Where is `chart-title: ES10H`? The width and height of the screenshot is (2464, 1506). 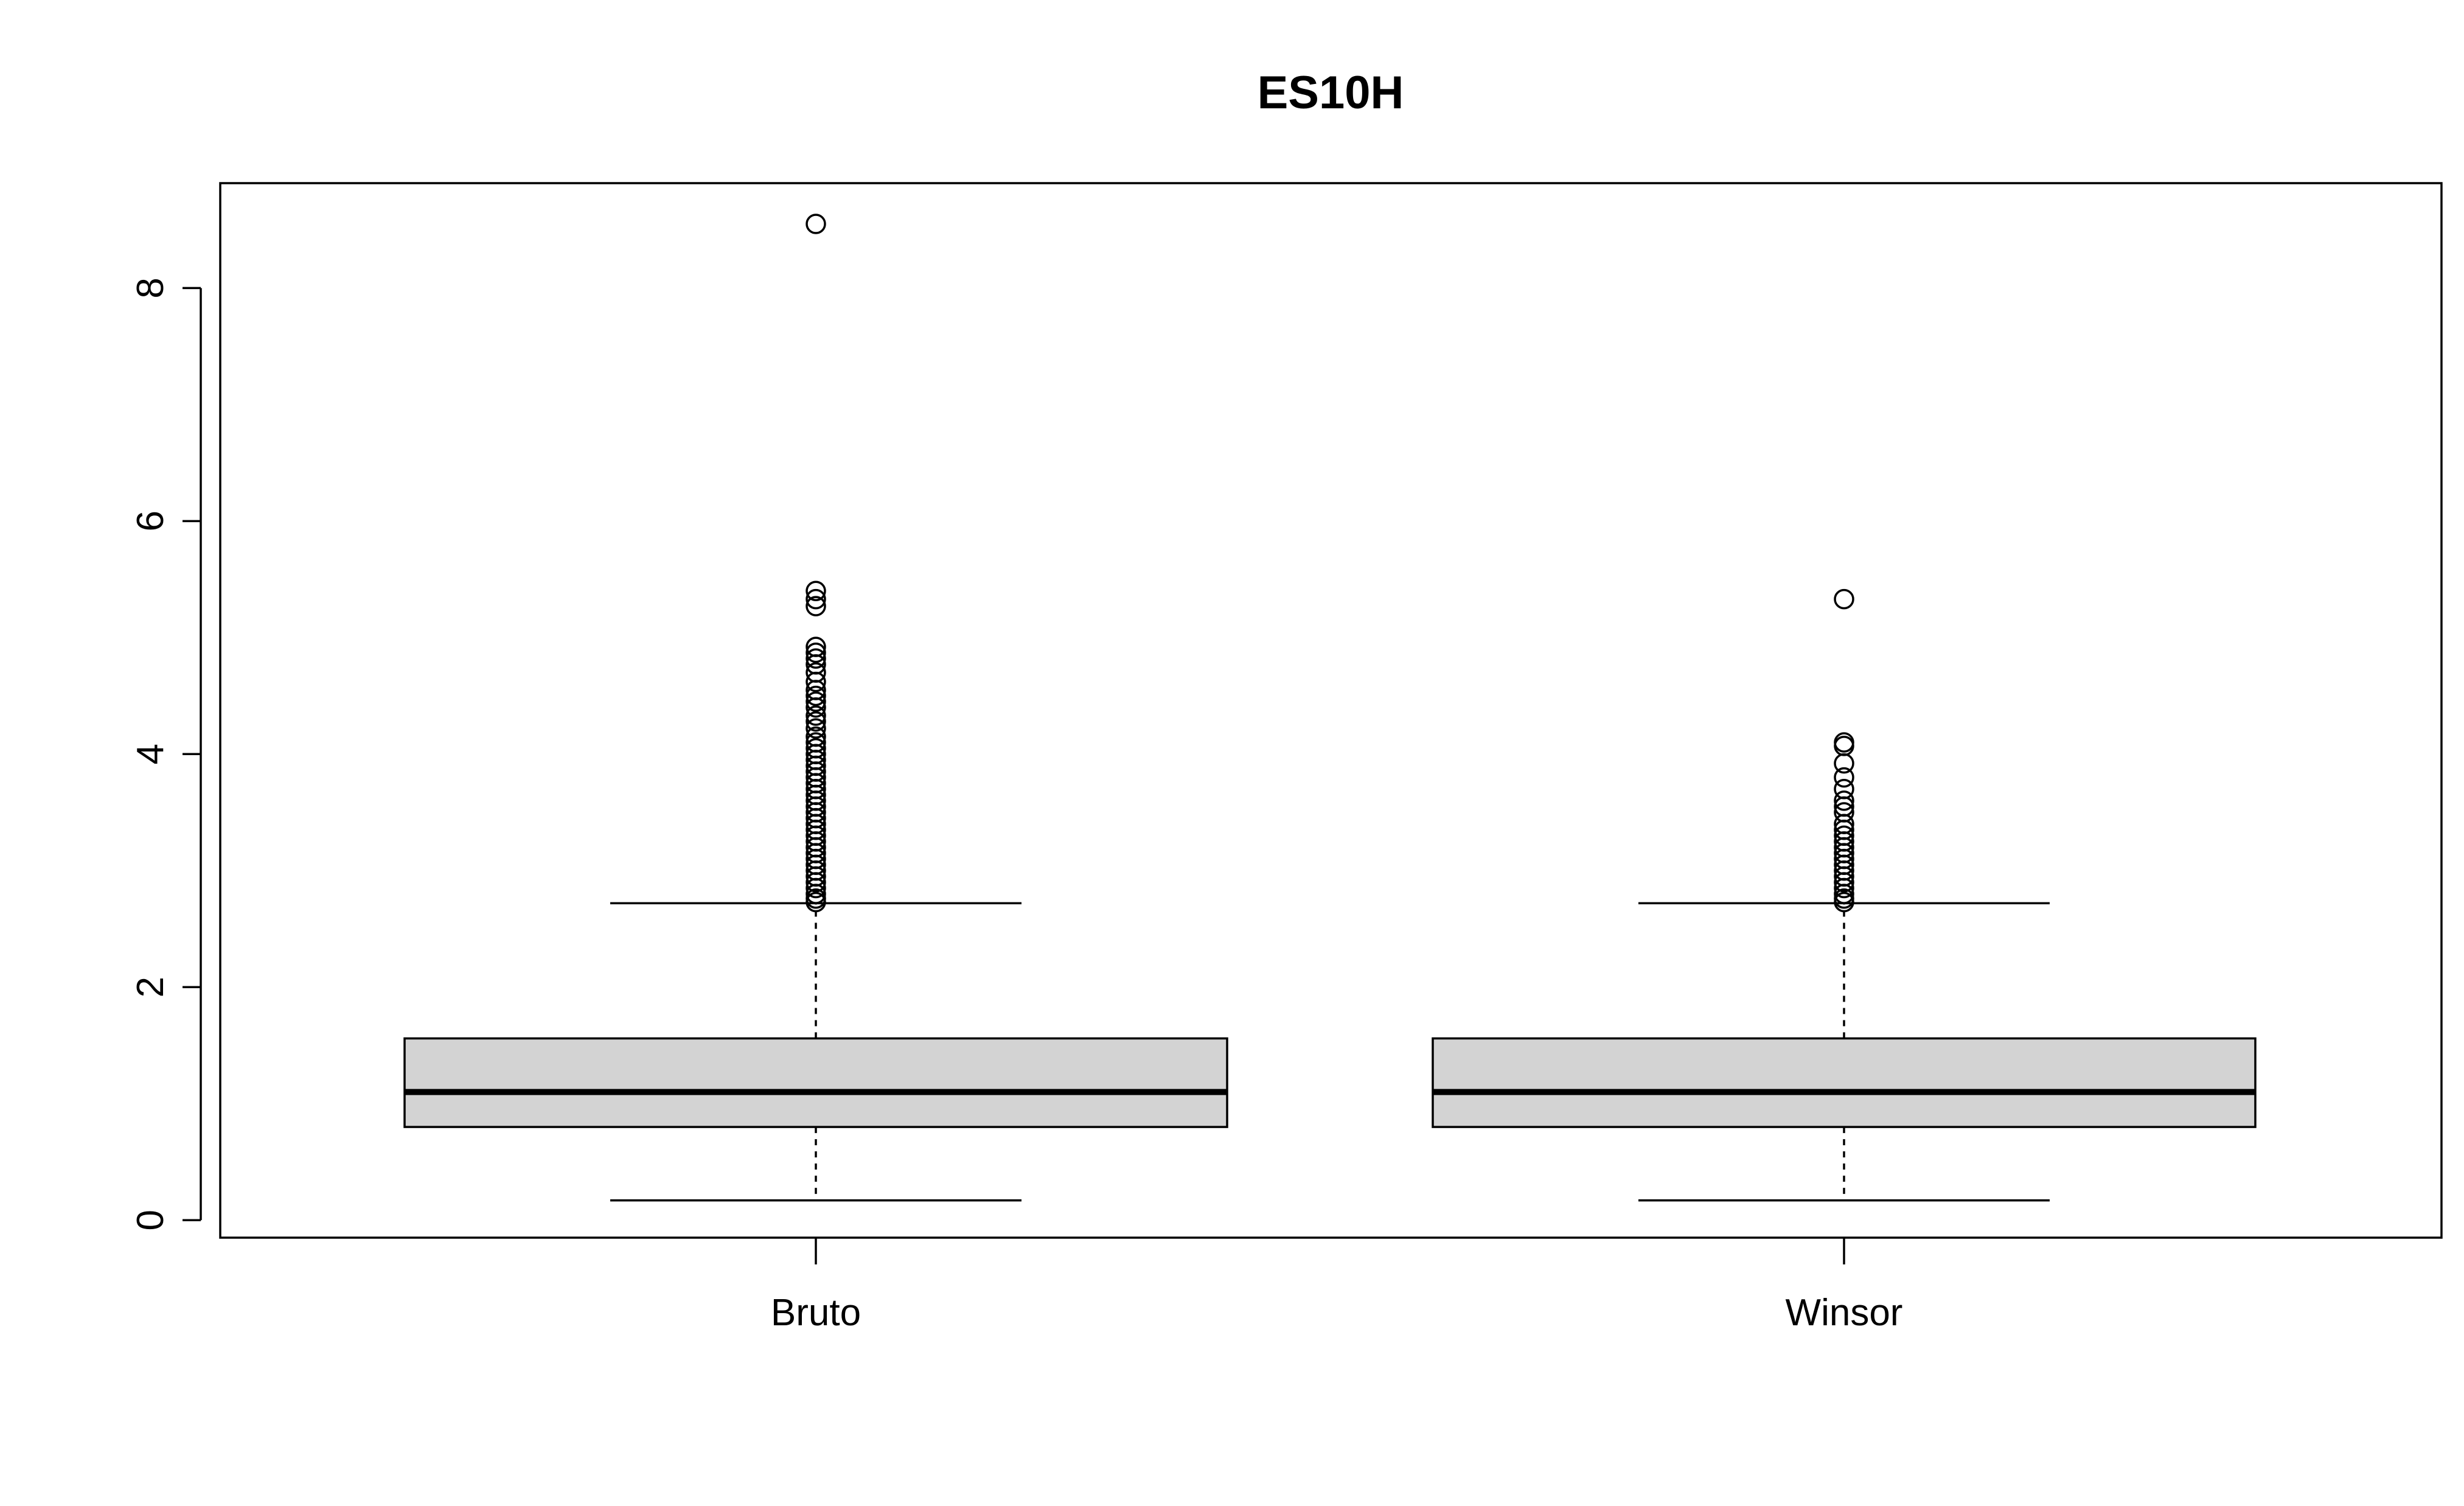
chart-title: ES10H is located at coordinates (1331, 93).